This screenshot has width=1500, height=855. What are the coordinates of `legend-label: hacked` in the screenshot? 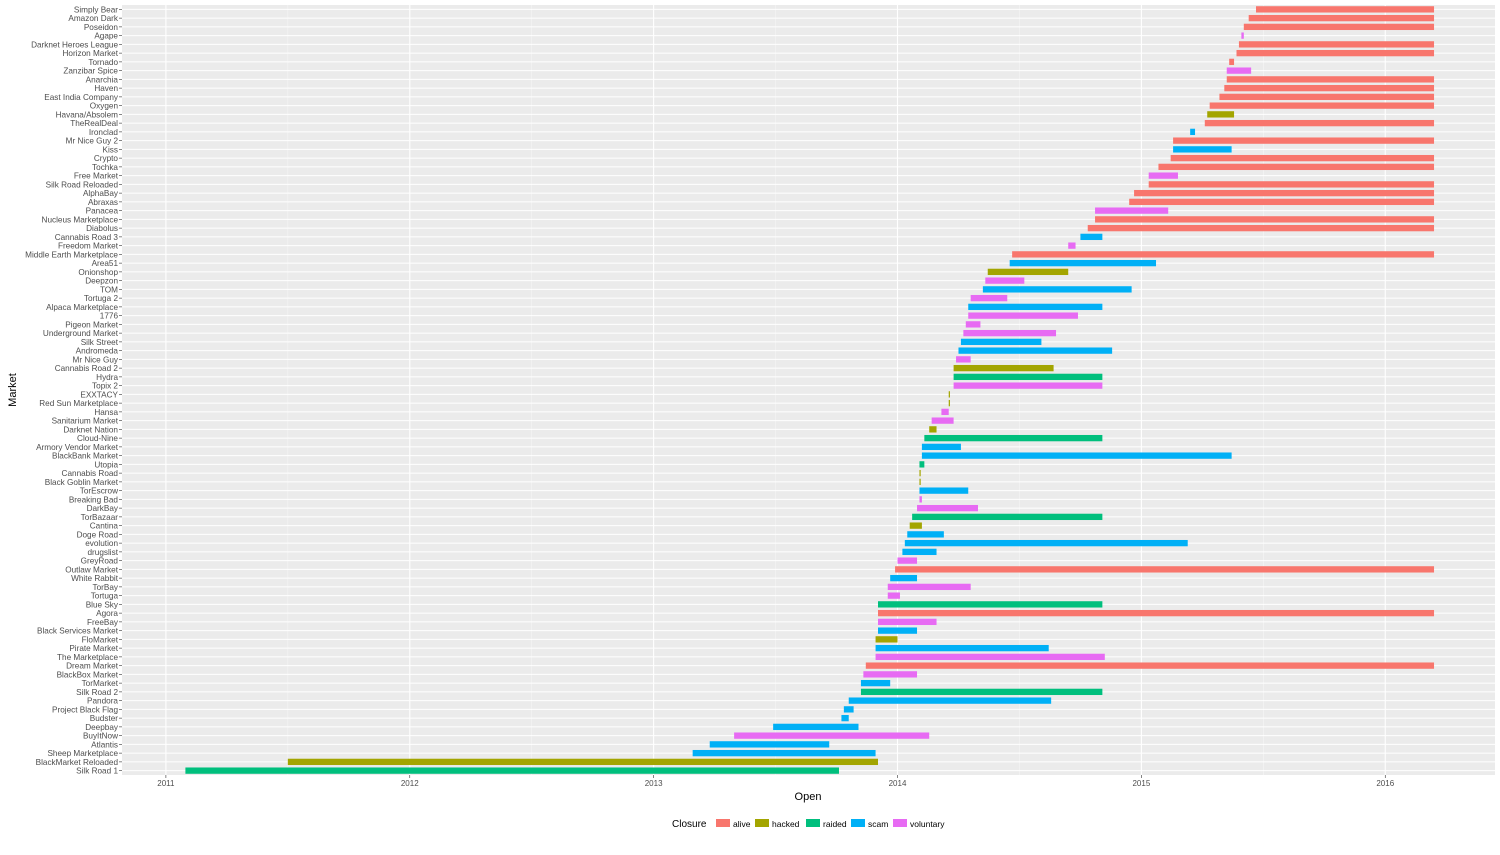 It's located at (786, 824).